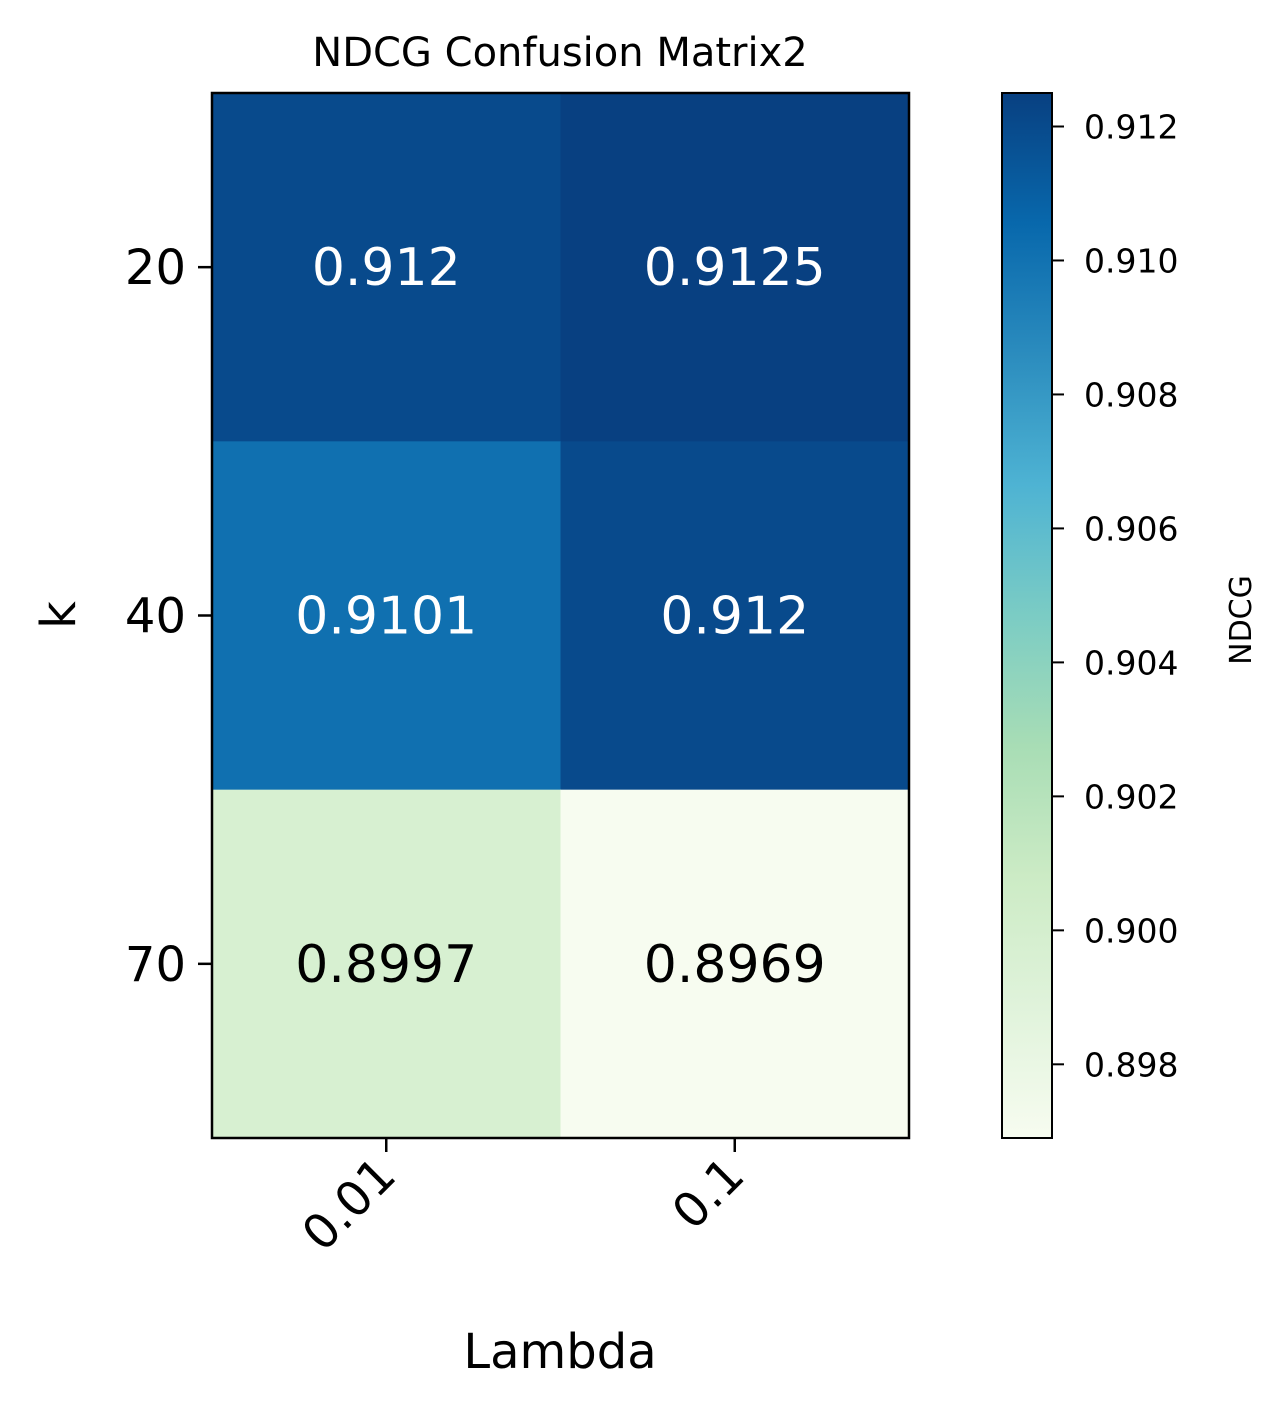  Describe the element at coordinates (1027, 615) in the screenshot. I see `colorbar` at that location.